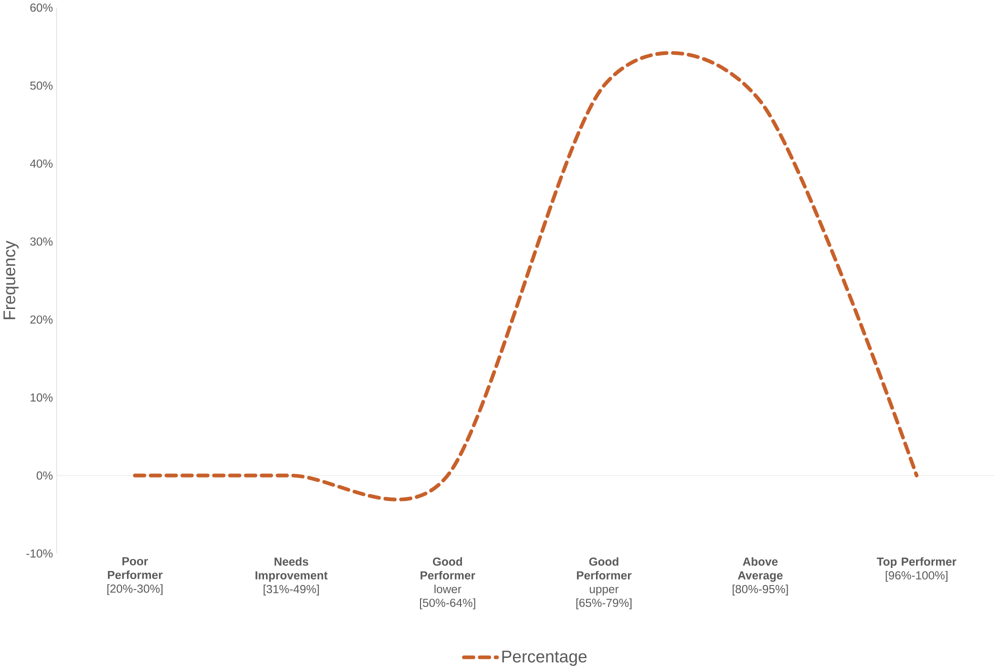 This screenshot has height=668, width=995. I want to click on y-tick-label: 60%, so click(41, 7).